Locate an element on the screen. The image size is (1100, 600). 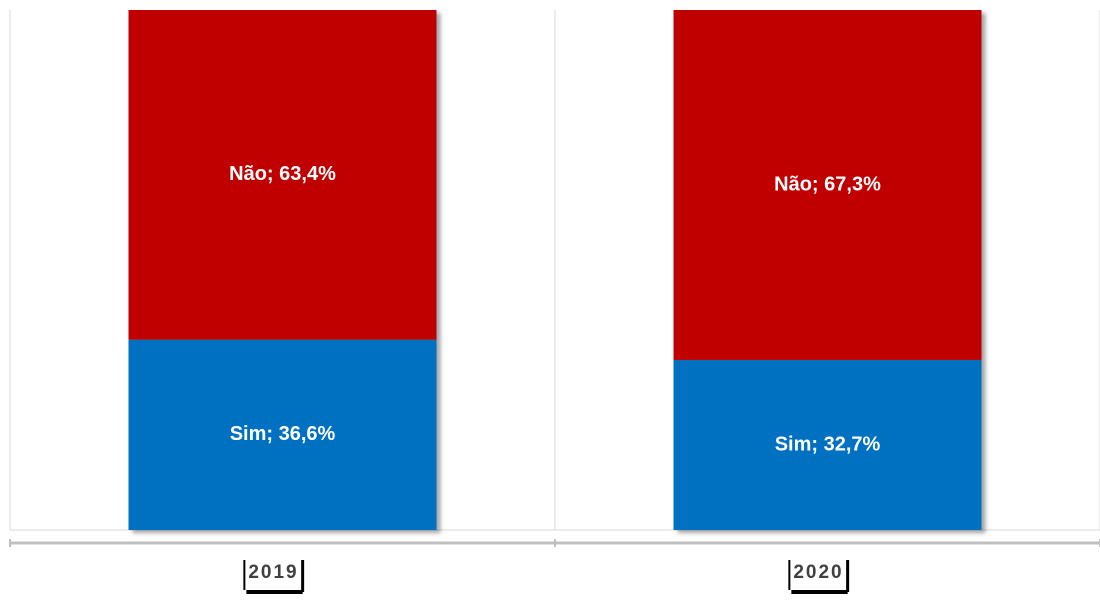
data-label: Não; 67,3% is located at coordinates (827, 184).